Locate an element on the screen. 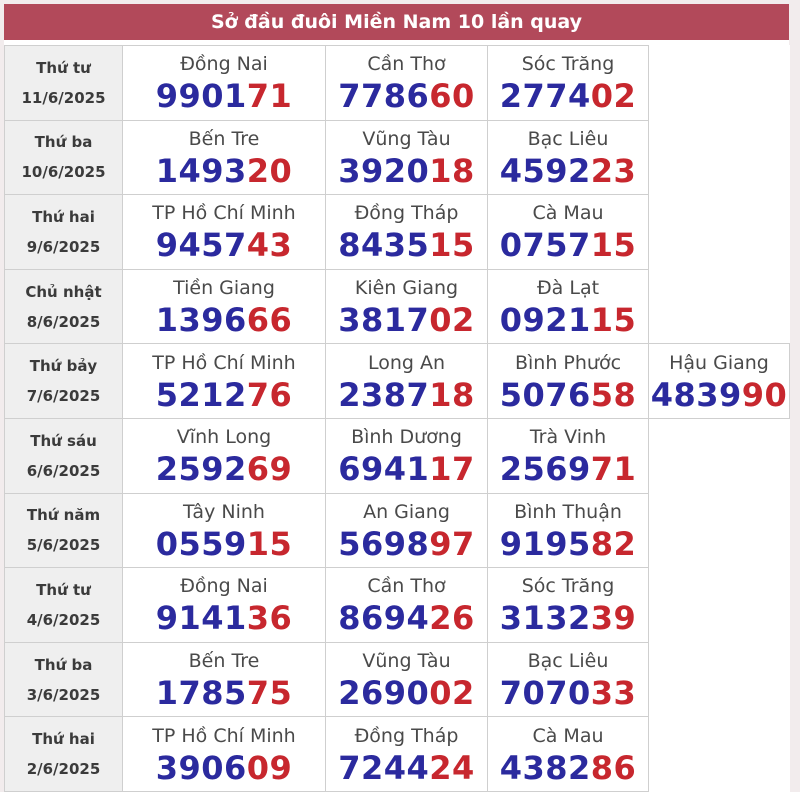 This screenshot has width=800, height=792. head-digits: 2774 is located at coordinates (545, 96).